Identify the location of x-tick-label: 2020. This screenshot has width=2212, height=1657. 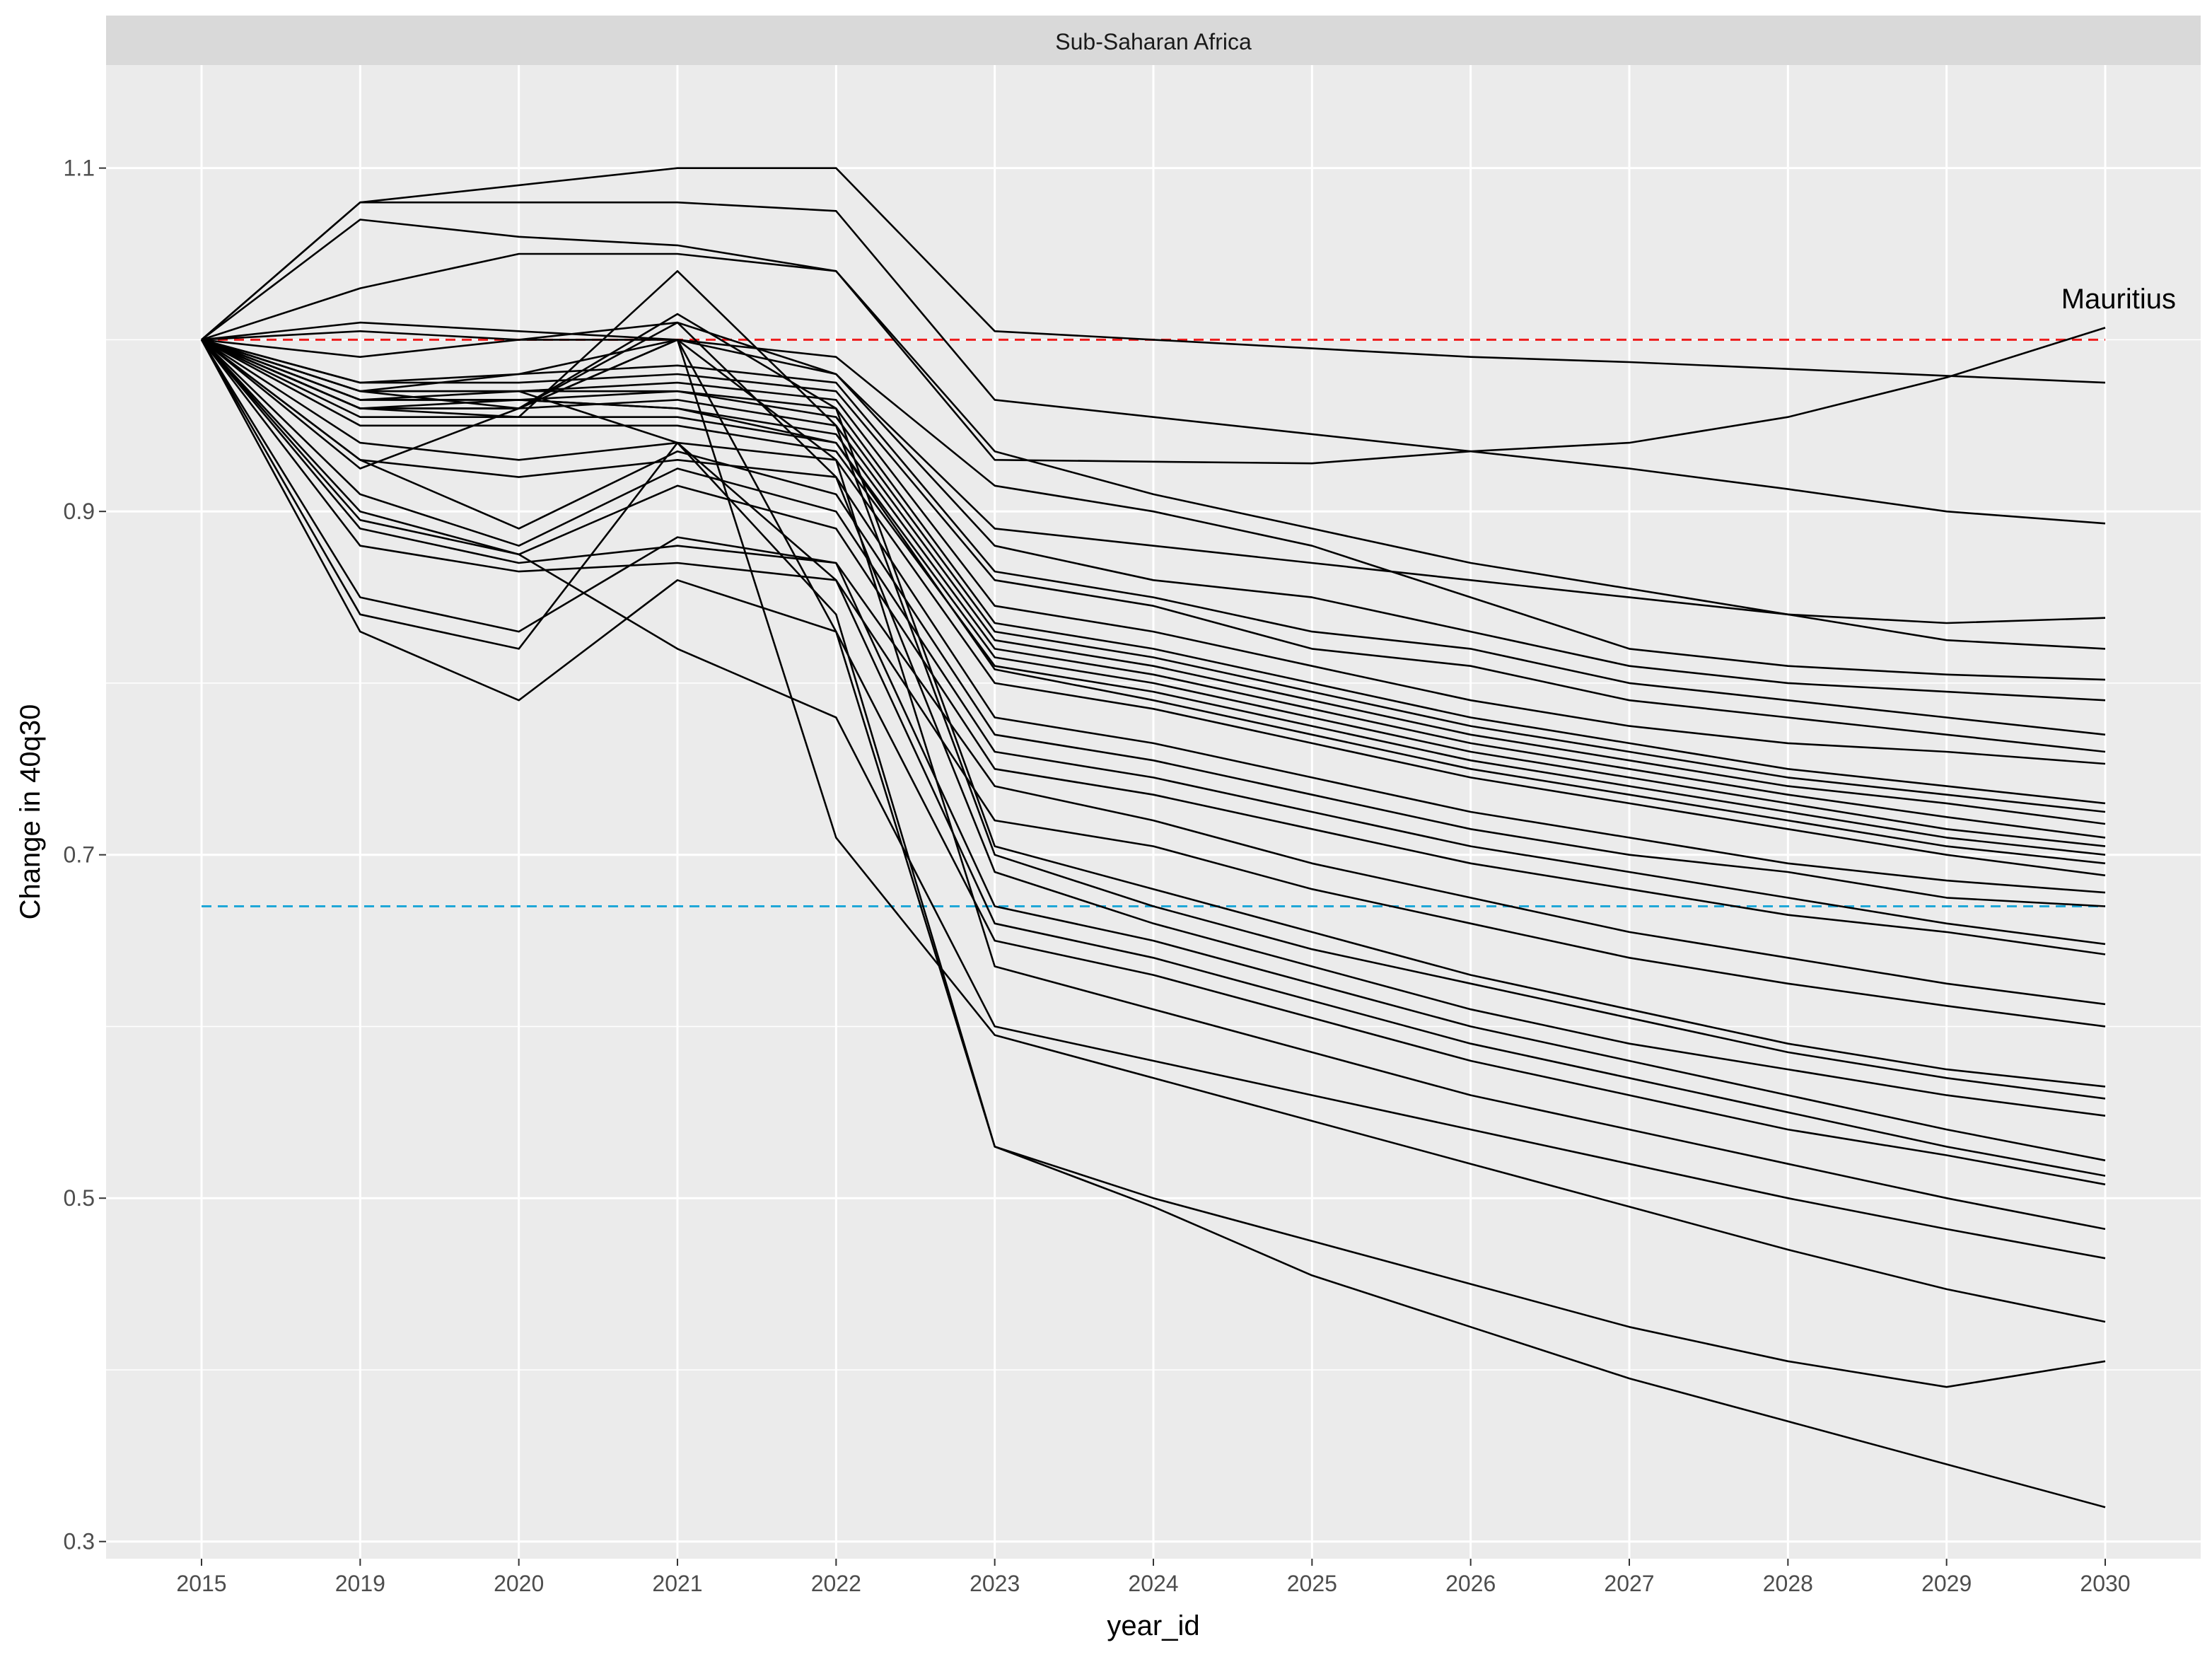
(519, 1583).